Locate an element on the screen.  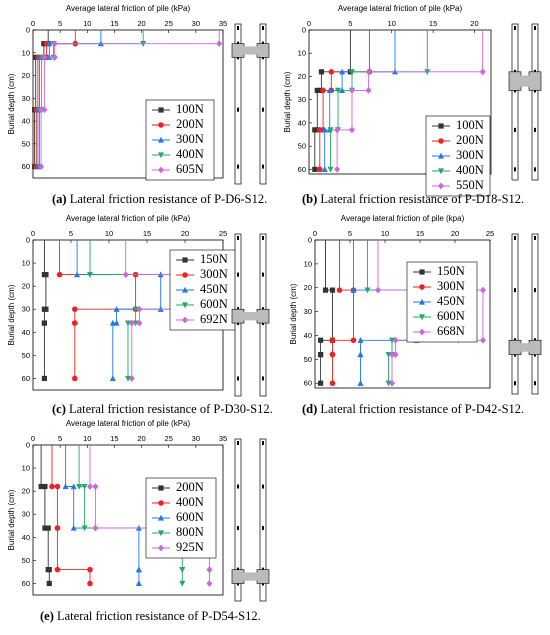
series-450N is located at coordinates (119, 311).